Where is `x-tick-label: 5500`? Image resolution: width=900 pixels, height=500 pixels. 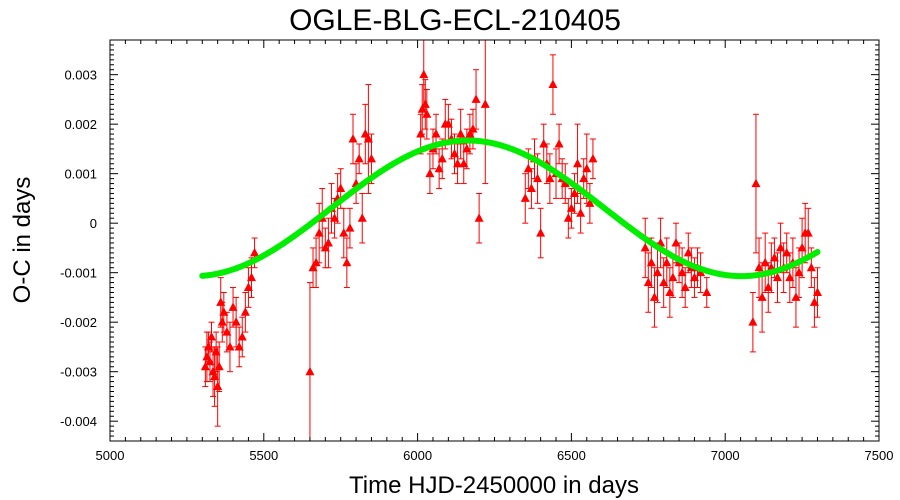 x-tick-label: 5500 is located at coordinates (263, 455).